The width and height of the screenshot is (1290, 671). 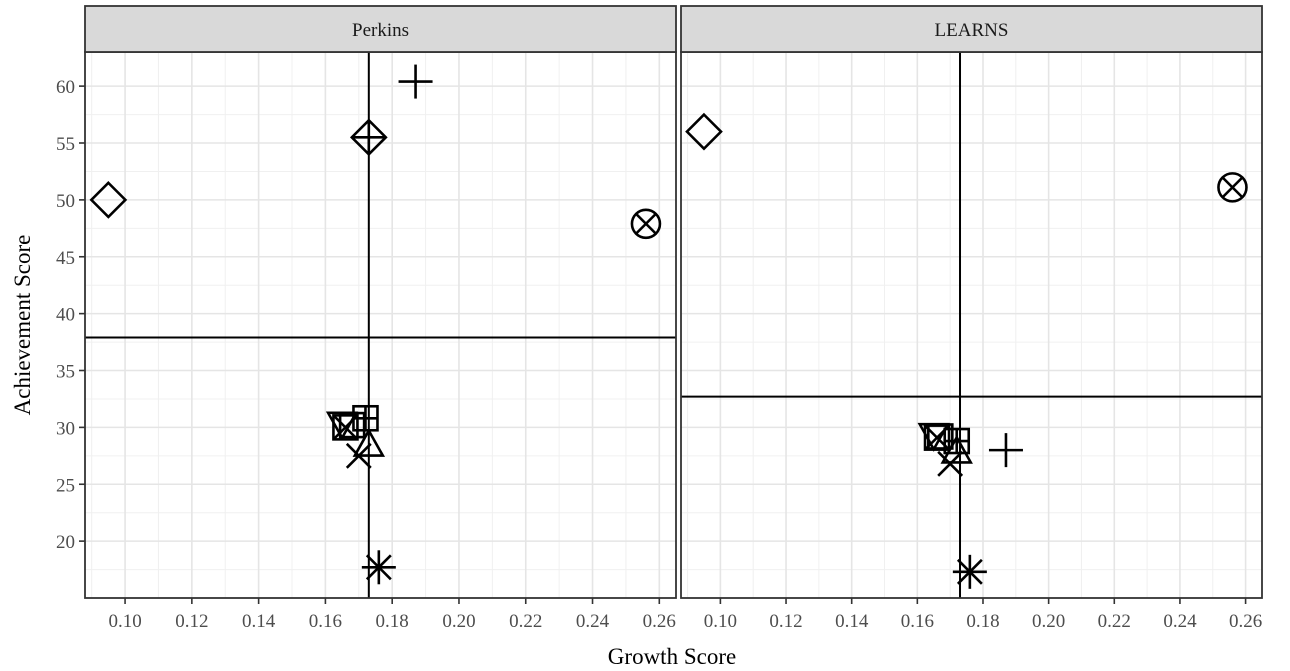 I want to click on y-tick-label: 30, so click(x=65, y=428).